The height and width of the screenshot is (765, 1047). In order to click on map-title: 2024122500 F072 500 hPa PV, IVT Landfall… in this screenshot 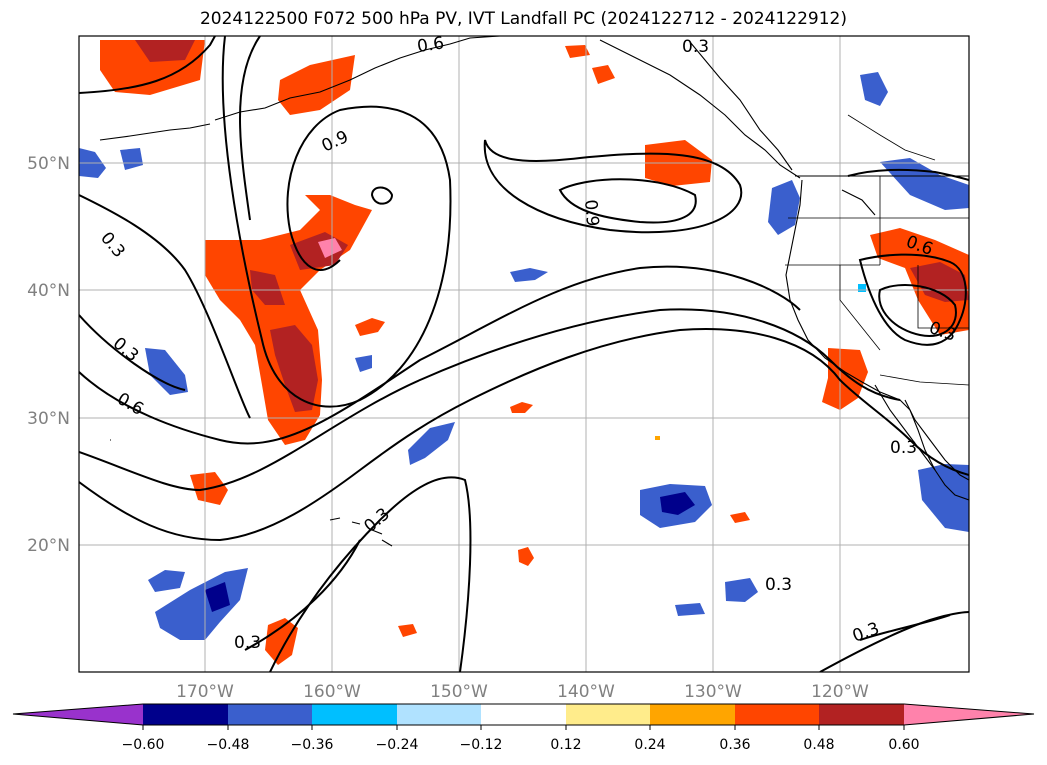, I will do `click(523, 19)`.